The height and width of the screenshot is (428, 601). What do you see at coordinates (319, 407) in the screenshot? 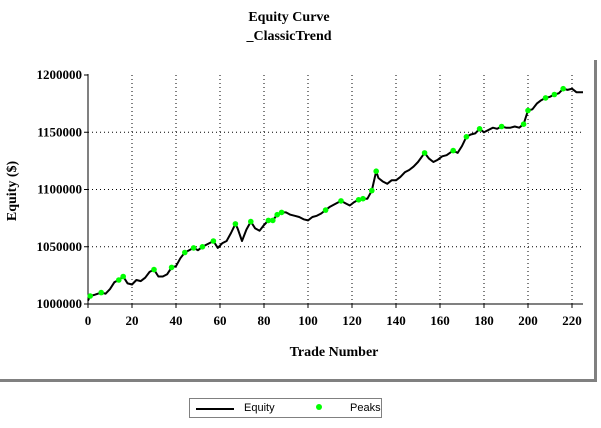
I see `legend-peaks-swatch` at bounding box center [319, 407].